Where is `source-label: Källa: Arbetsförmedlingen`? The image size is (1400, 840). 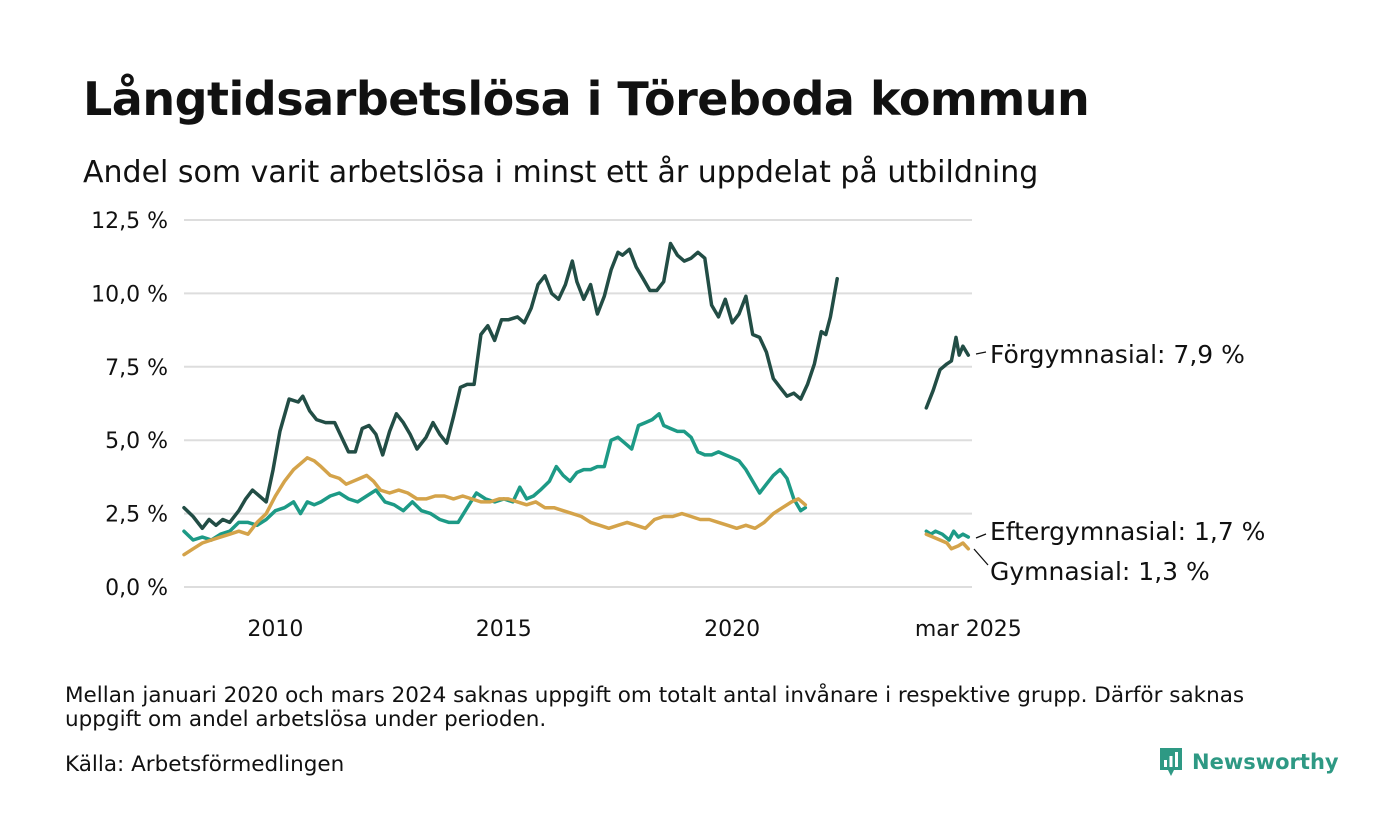
source-label: Källa: Arbetsförmedlingen is located at coordinates (205, 764).